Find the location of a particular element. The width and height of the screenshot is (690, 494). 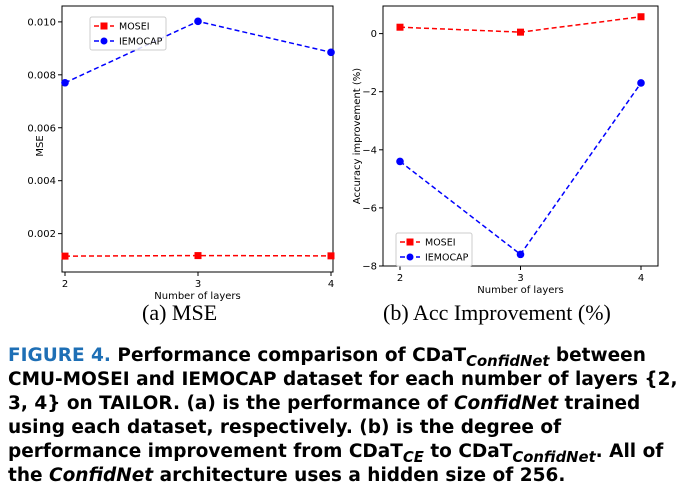

subcaption-b: (b) Acc Improvement (%) is located at coordinates (497, 312).